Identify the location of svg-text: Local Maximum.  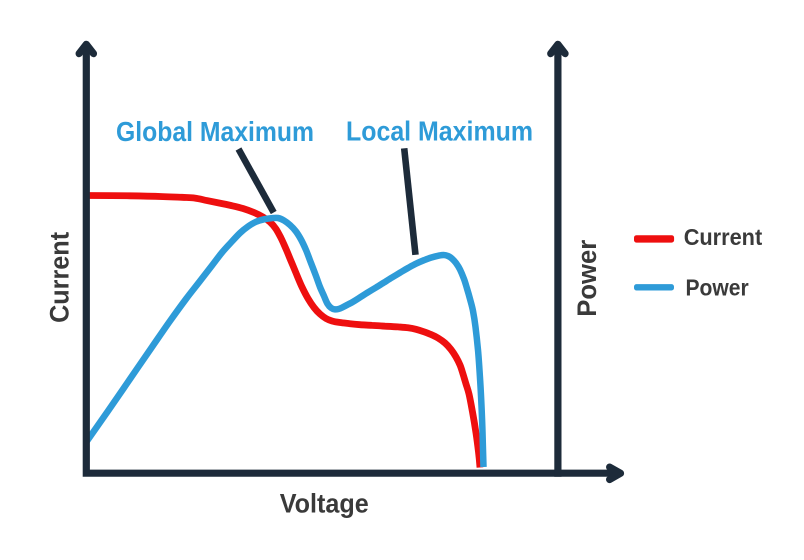
(439, 130).